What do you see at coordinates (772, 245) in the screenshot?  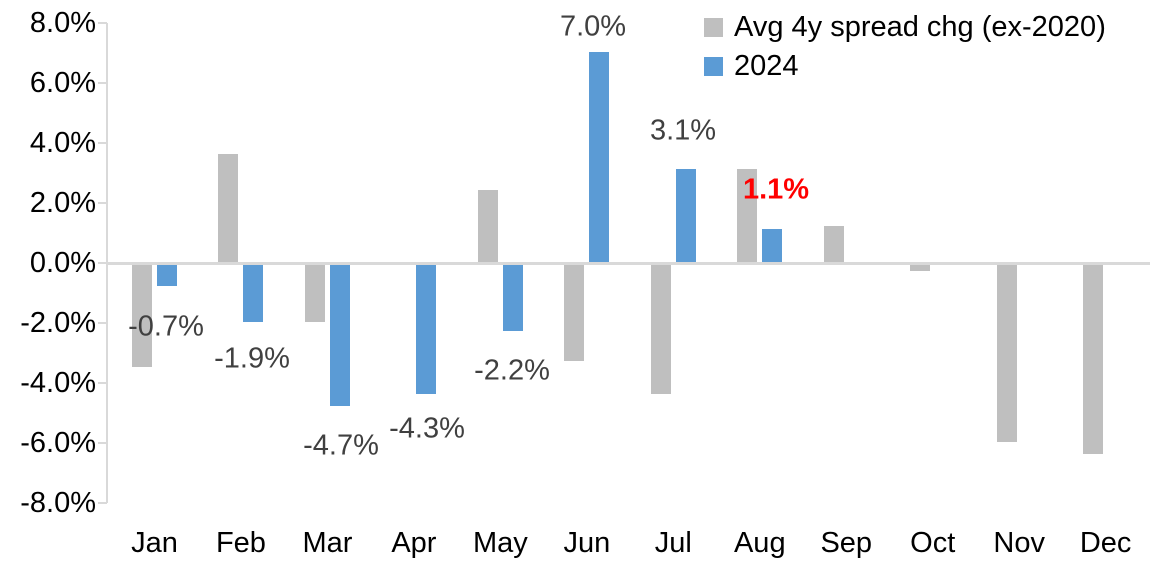 I see `bar-2024-aug` at bounding box center [772, 245].